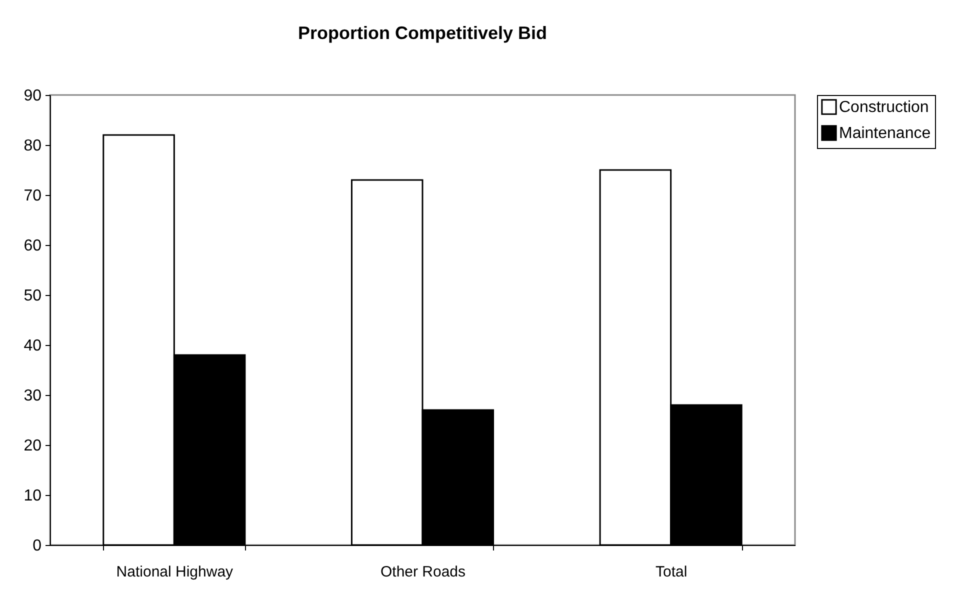  I want to click on y-tick-label: 0, so click(37, 546).